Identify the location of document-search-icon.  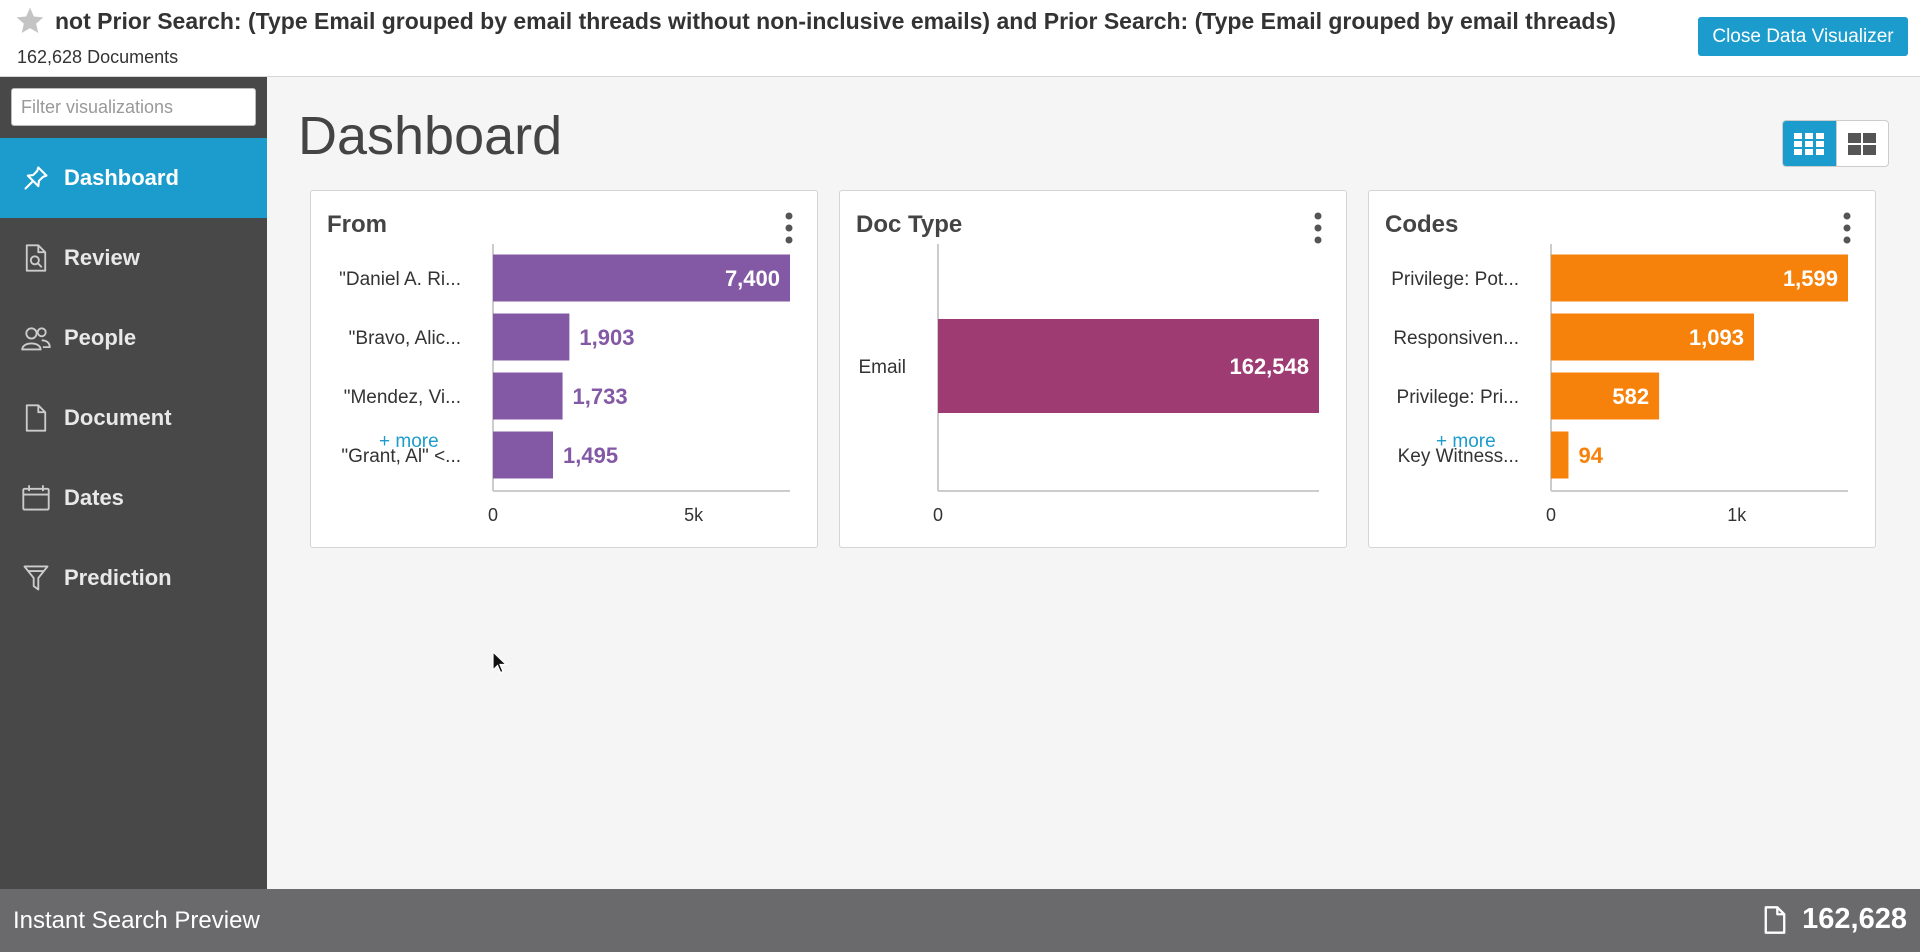
(36, 258).